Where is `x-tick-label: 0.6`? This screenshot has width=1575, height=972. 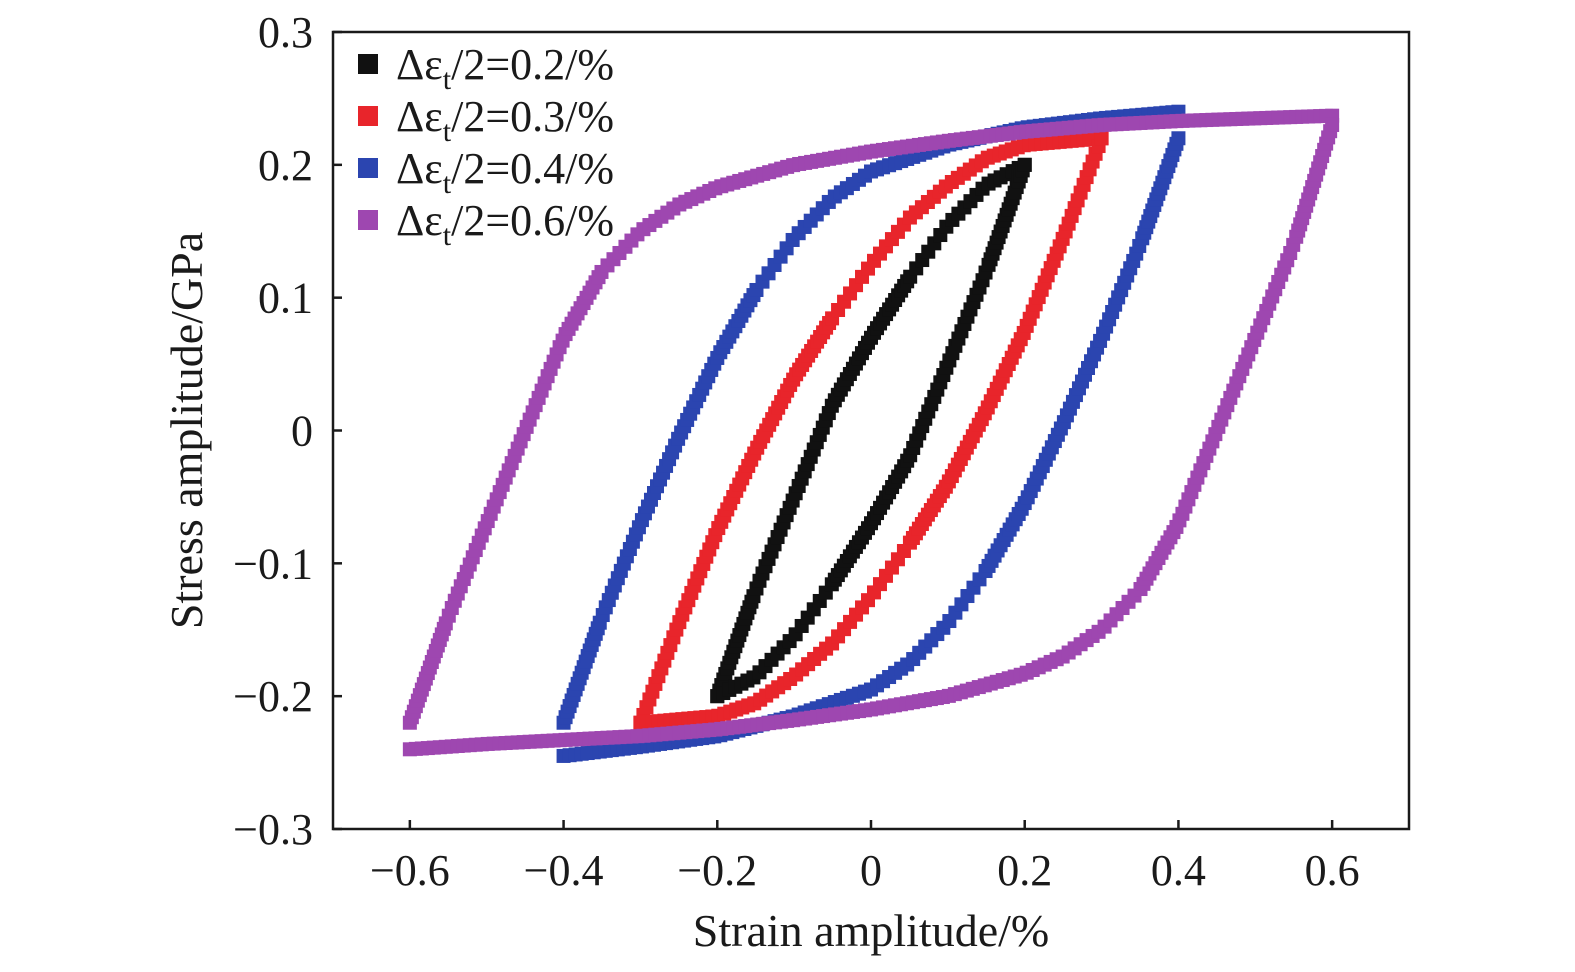 x-tick-label: 0.6 is located at coordinates (1332, 870).